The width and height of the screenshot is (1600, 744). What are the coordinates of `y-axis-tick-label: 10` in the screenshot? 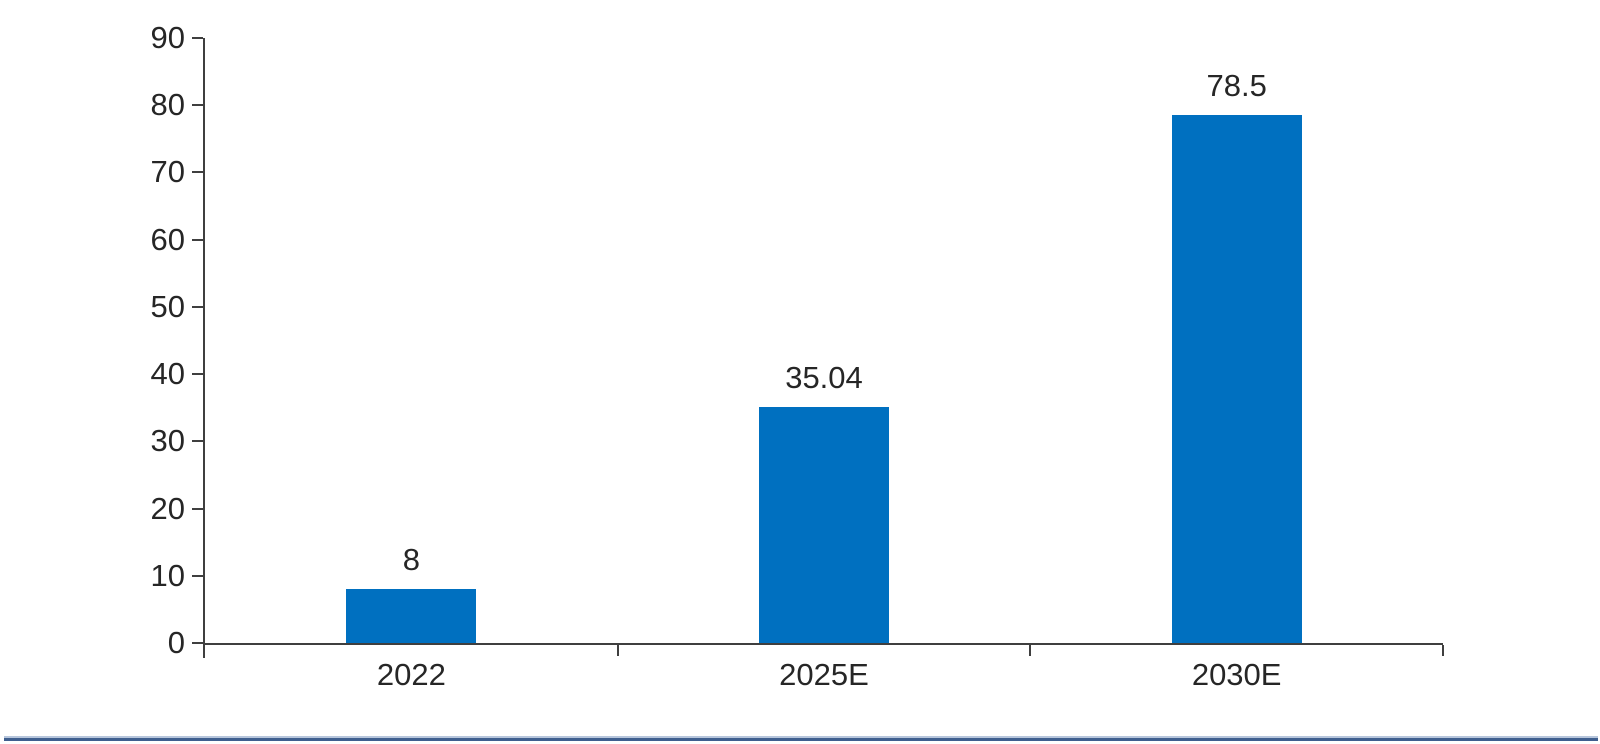 It's located at (167, 575).